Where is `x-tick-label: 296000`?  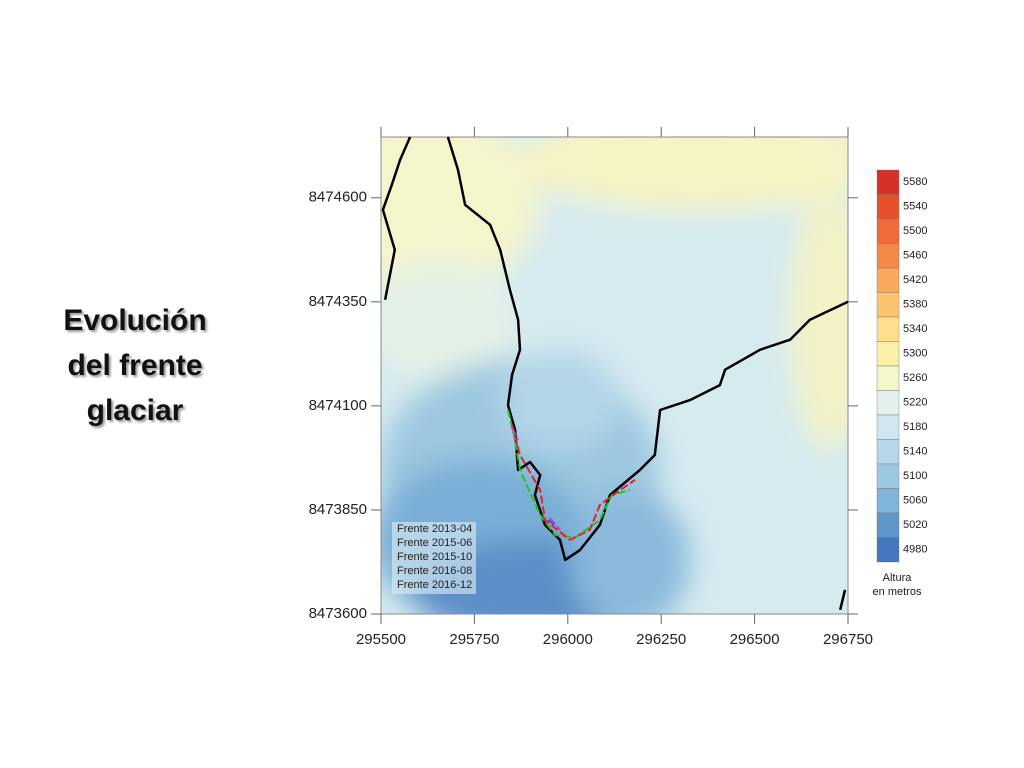
x-tick-label: 296000 is located at coordinates (568, 639).